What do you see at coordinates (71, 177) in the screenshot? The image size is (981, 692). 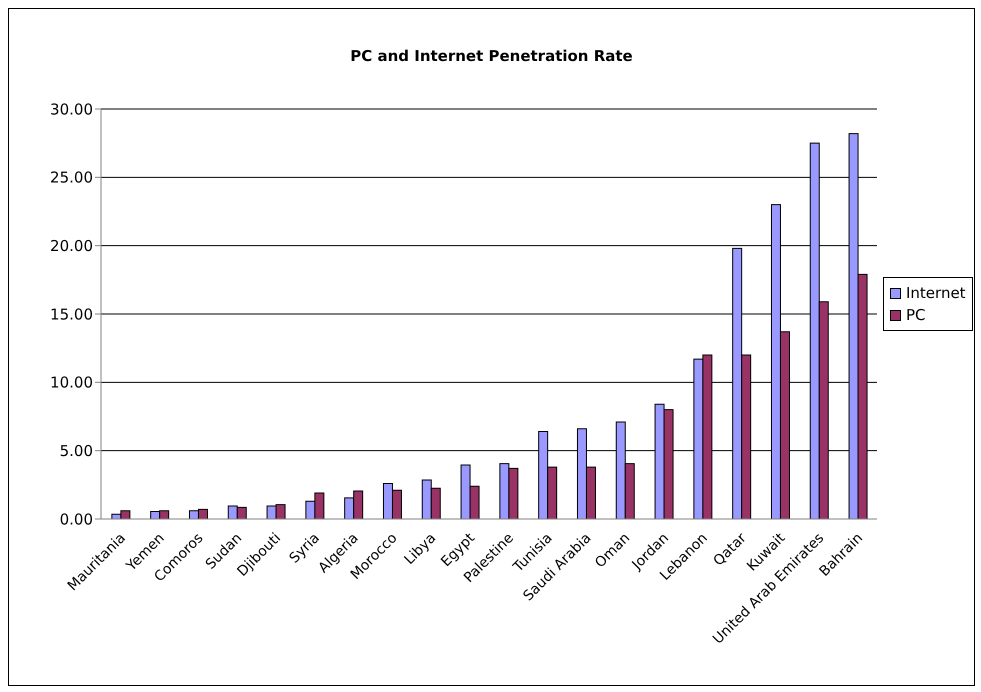 I see `y-tick-label: 25.00` at bounding box center [71, 177].